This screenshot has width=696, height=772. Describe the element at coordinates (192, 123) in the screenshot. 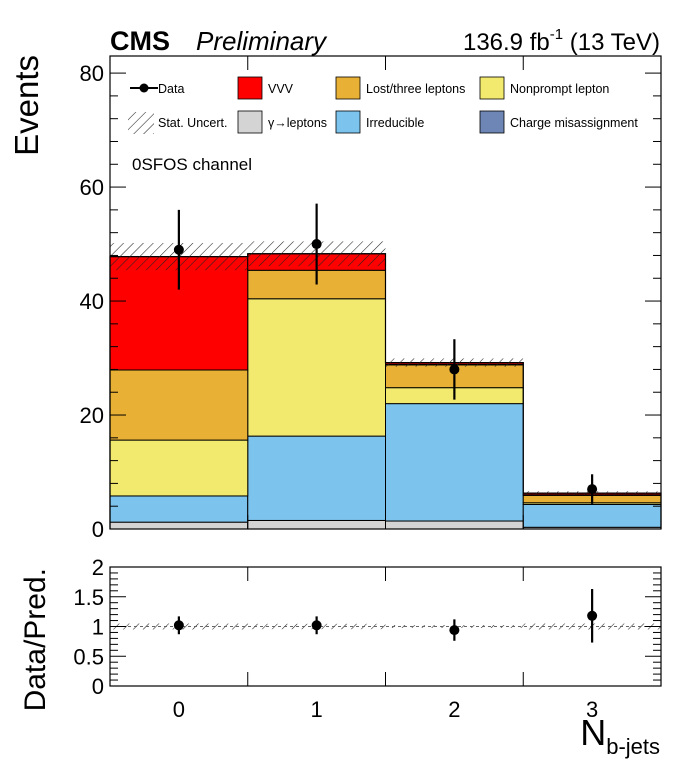

I see `legend-label-stat-uncert: Stat. Uncert.` at that location.